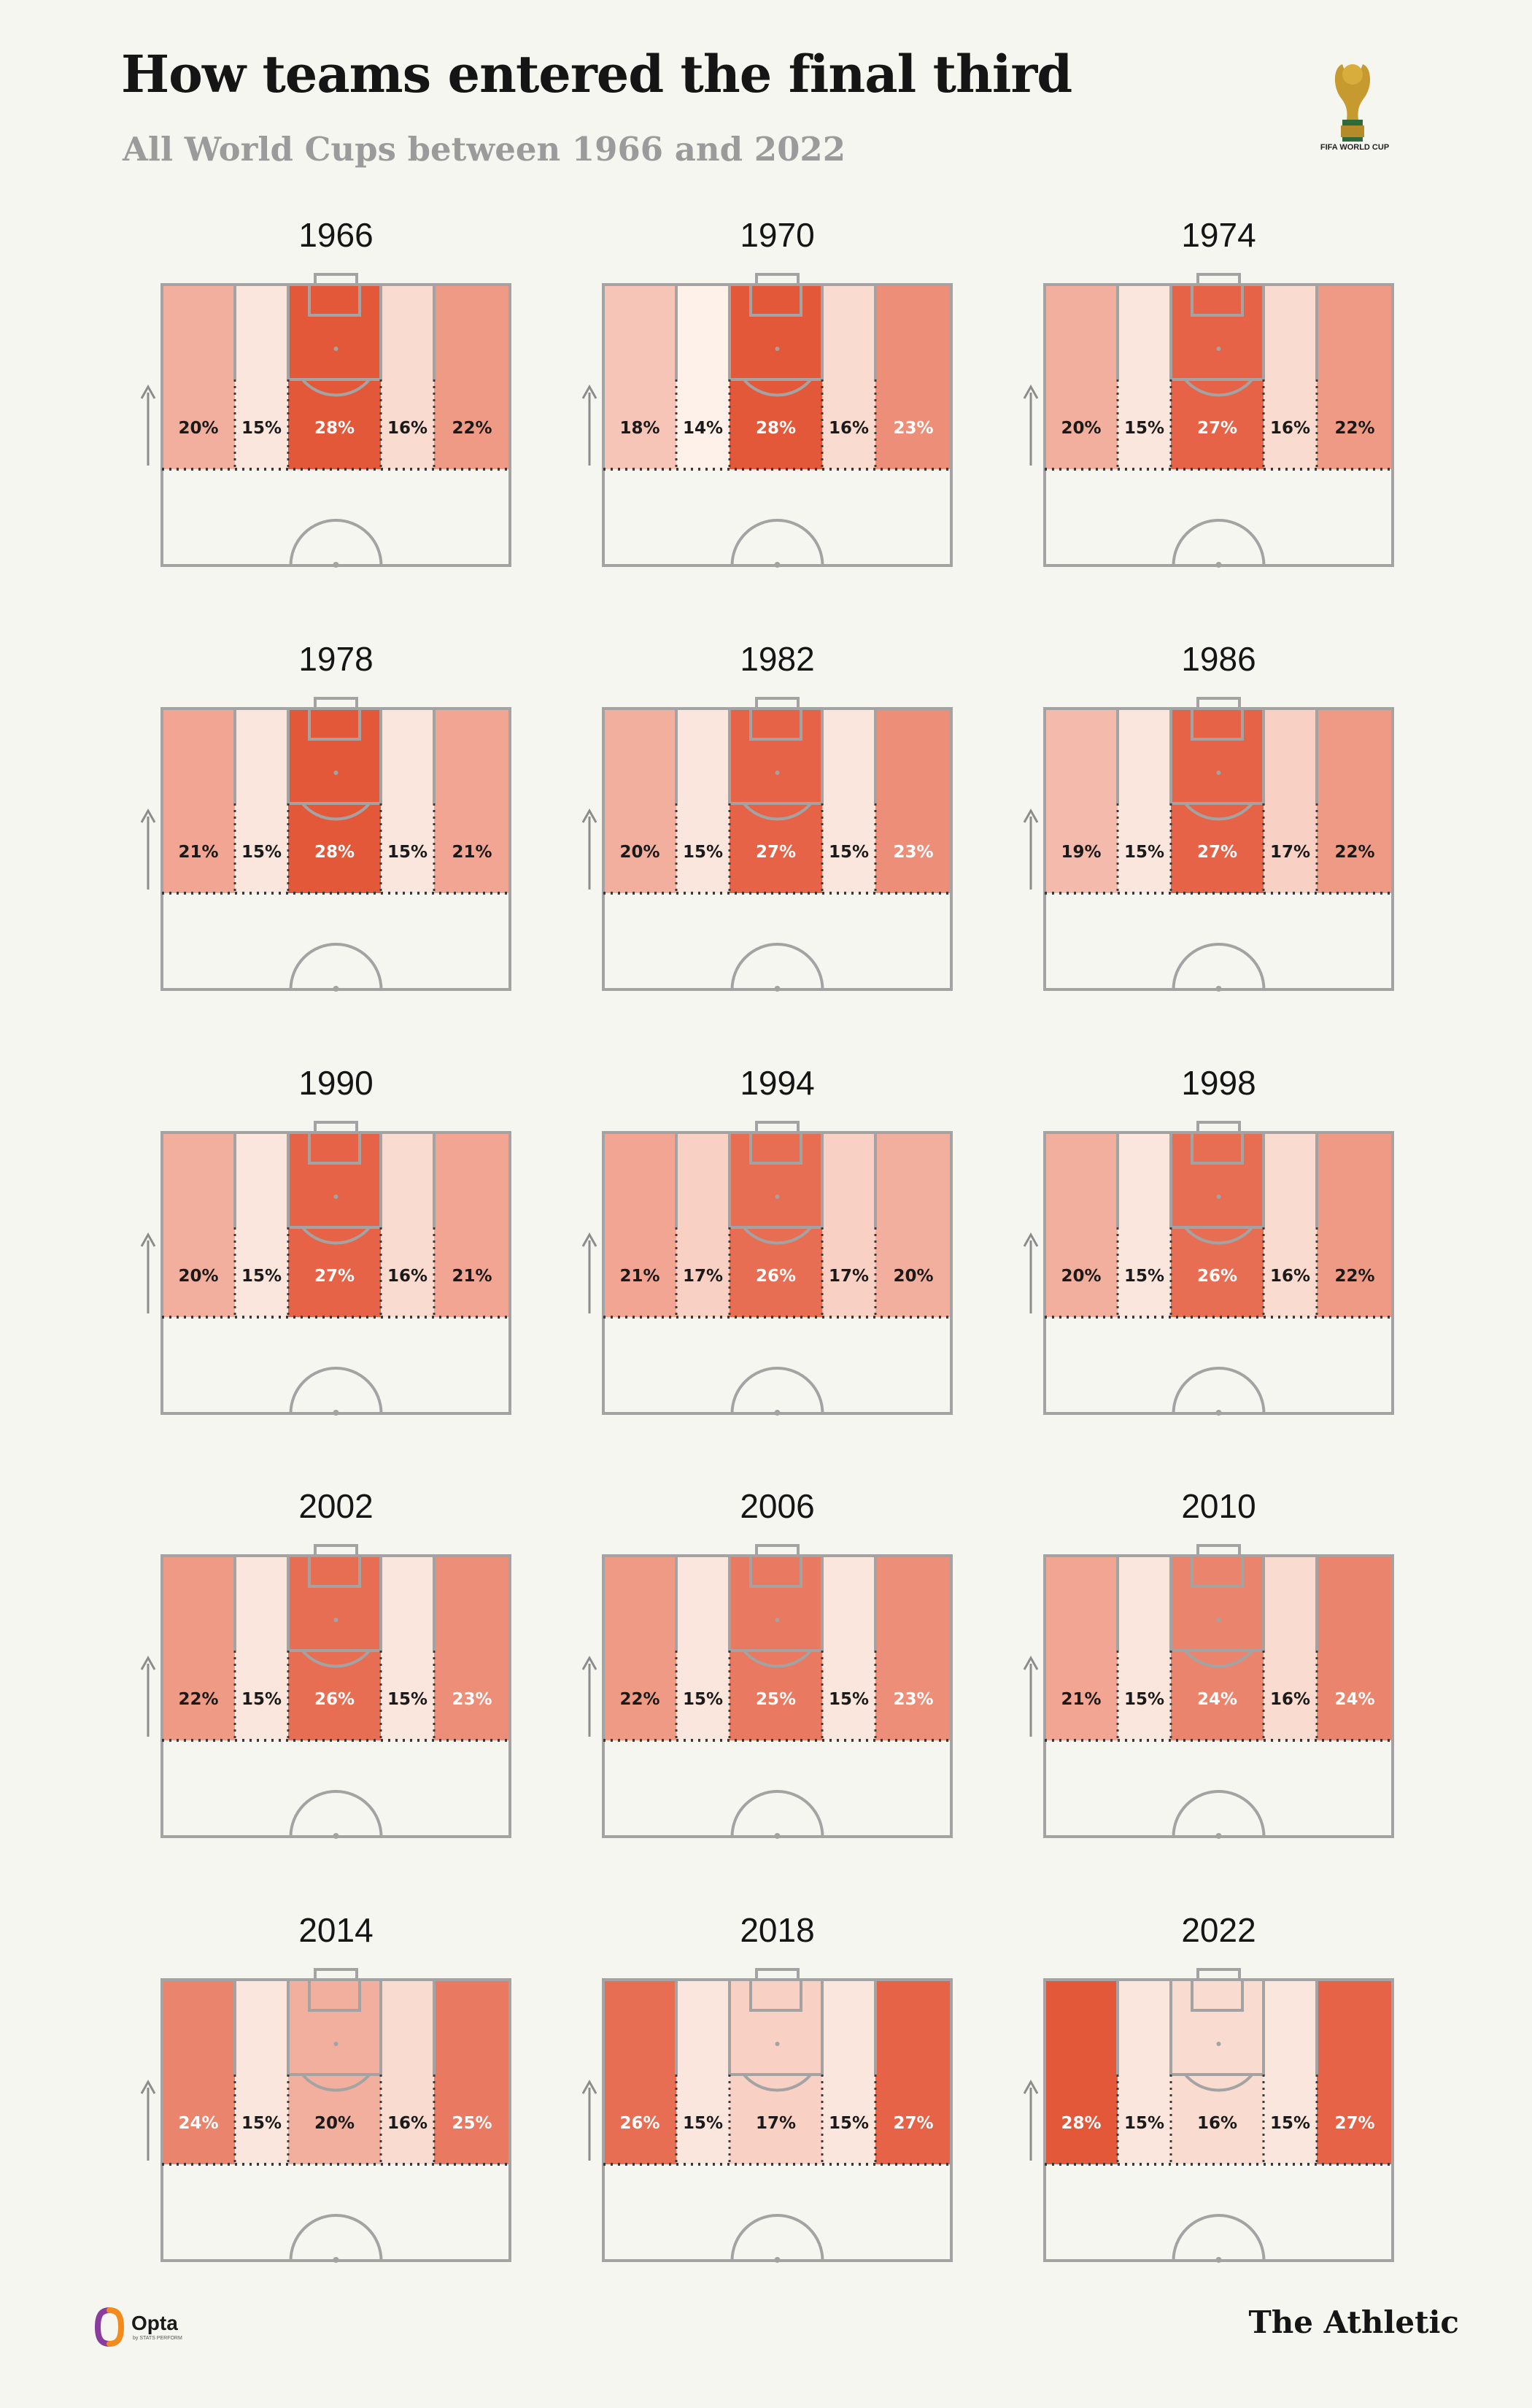 This screenshot has height=2408, width=1532. I want to click on panel-year-label: 1998, so click(1218, 1083).